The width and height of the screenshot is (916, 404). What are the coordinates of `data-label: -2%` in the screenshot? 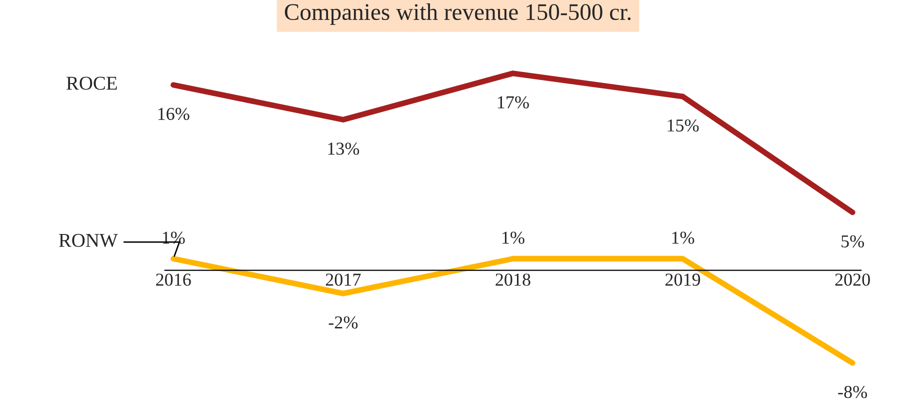 It's located at (343, 322).